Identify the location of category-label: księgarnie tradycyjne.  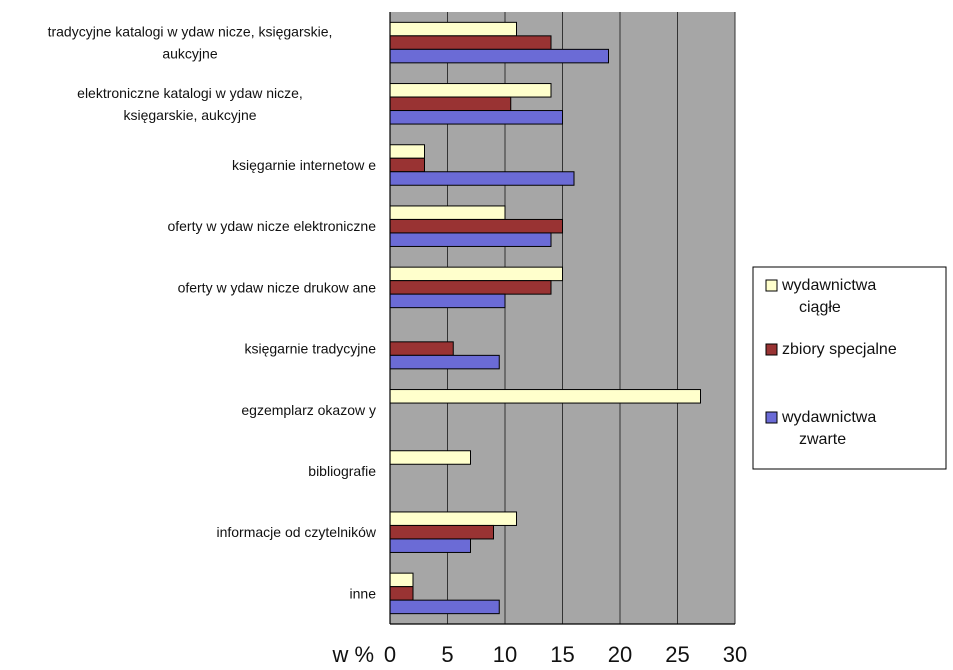
(310, 349).